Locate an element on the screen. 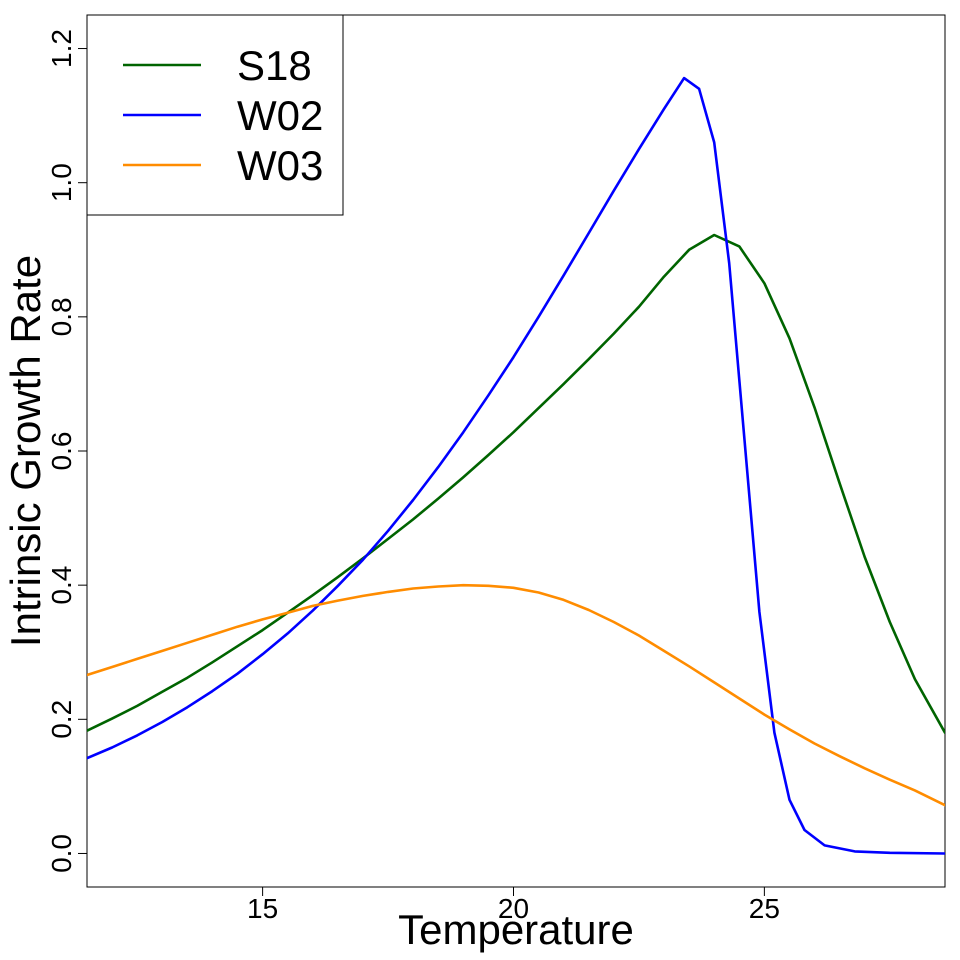 The height and width of the screenshot is (960, 960). x-tick-label: 15 is located at coordinates (262, 908).